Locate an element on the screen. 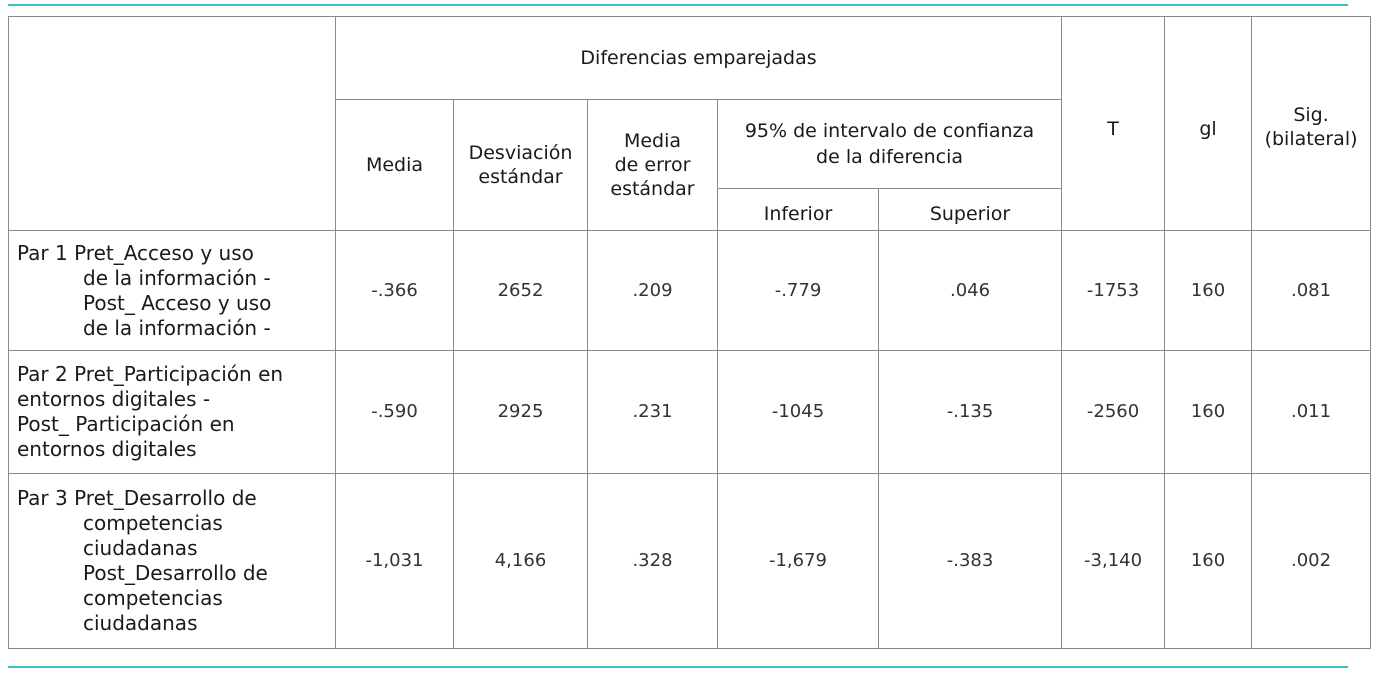  header-media: Media is located at coordinates (394, 165).